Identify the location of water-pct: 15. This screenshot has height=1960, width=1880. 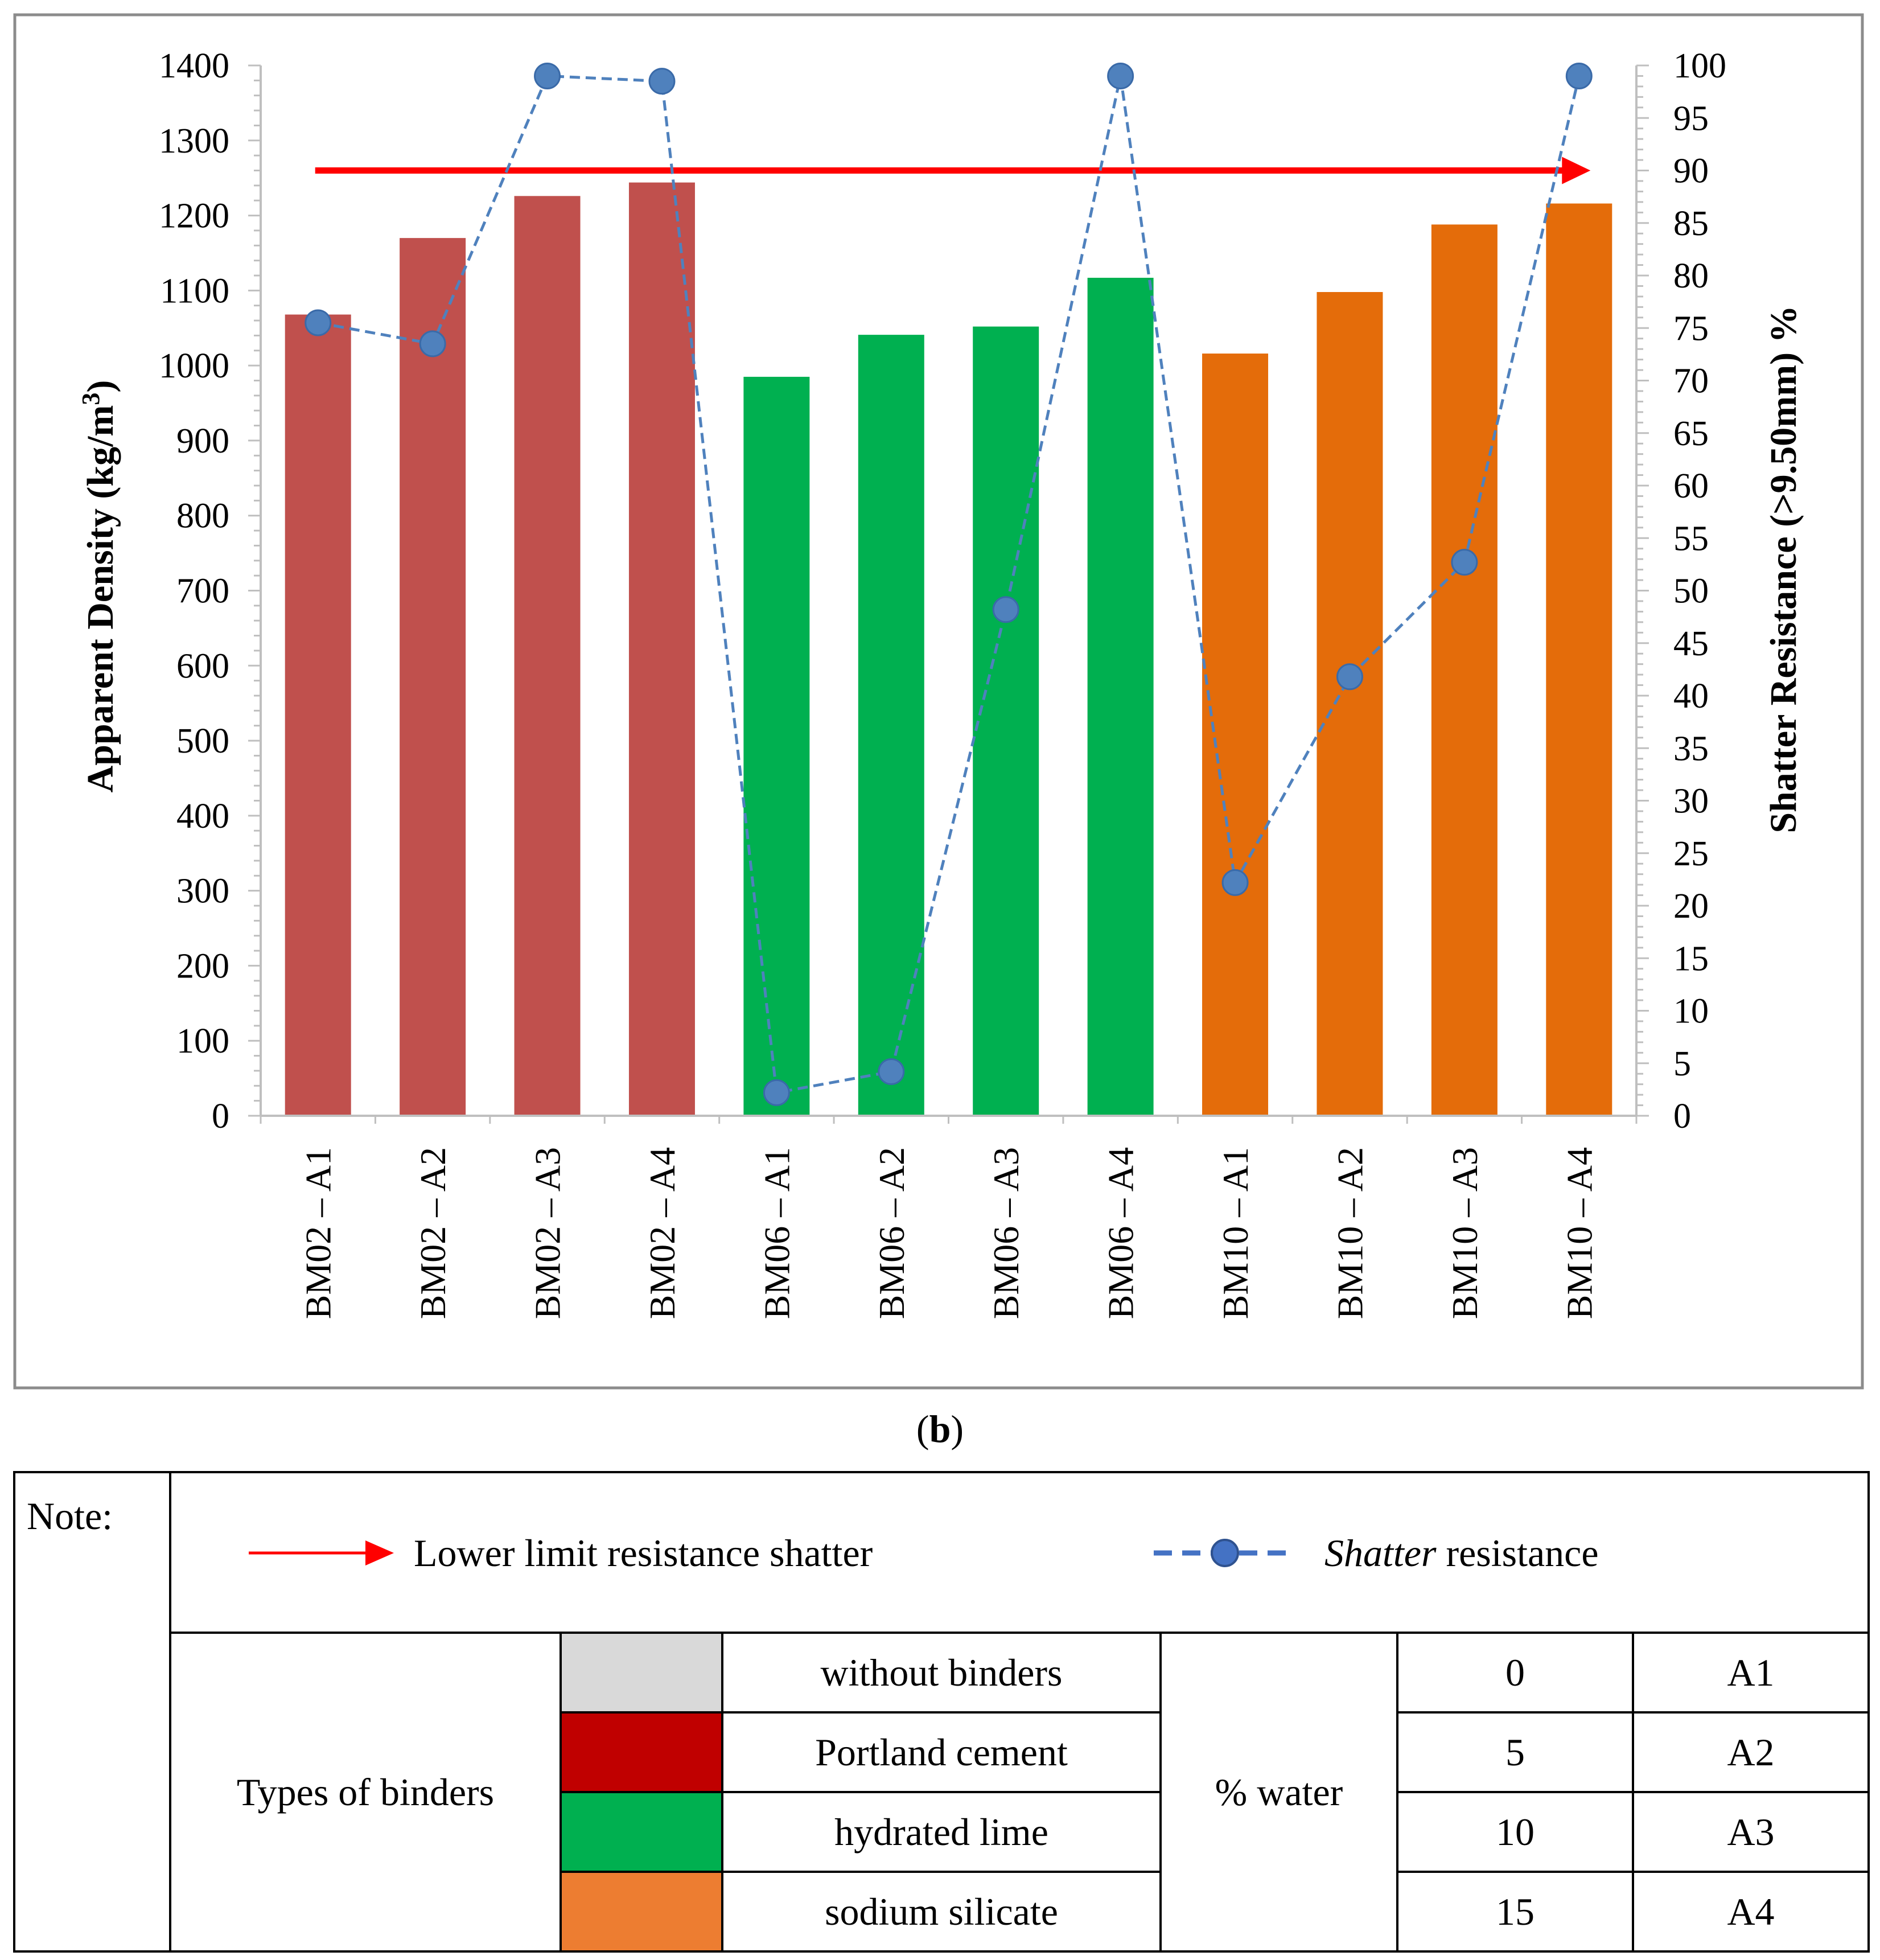
(1515, 1911).